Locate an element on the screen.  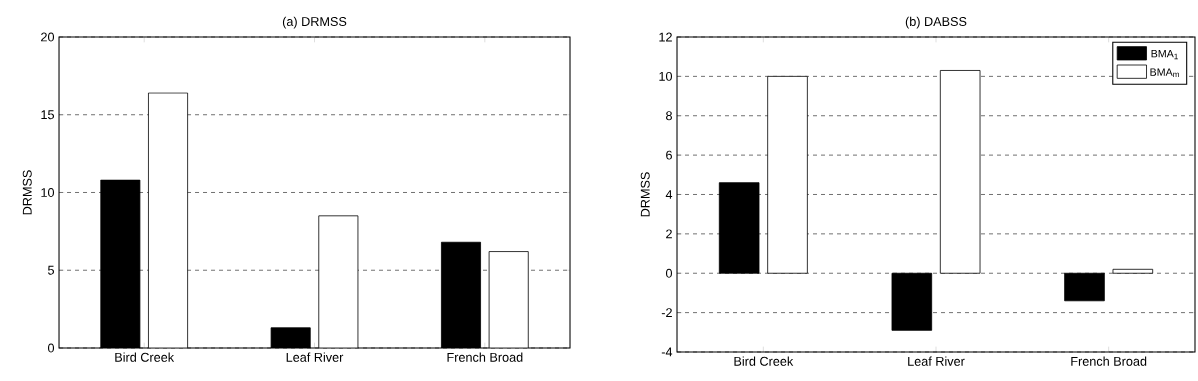
chart-title: (b) DABSS is located at coordinates (936, 22).